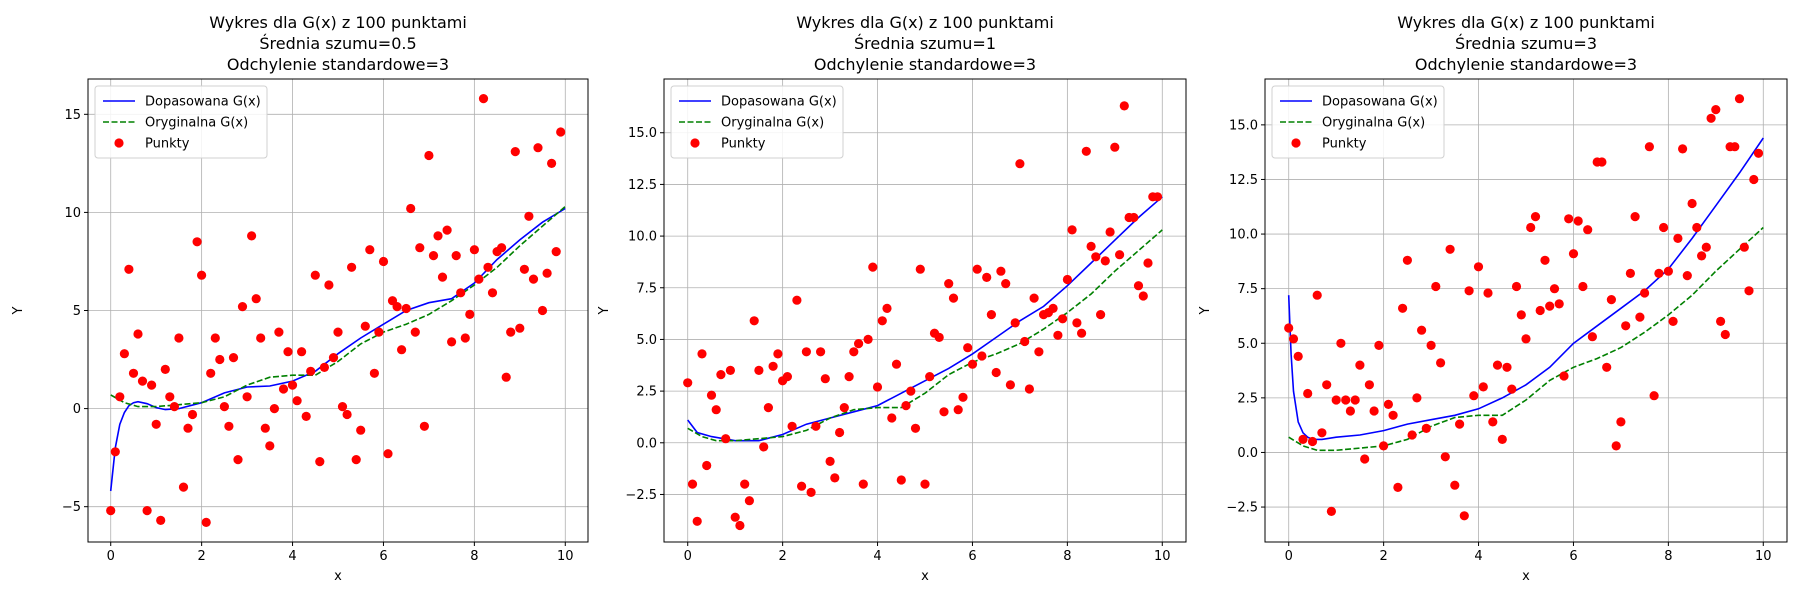 Image resolution: width=1800 pixels, height=600 pixels. I want to click on y-axis-label: Y, so click(1205, 310).